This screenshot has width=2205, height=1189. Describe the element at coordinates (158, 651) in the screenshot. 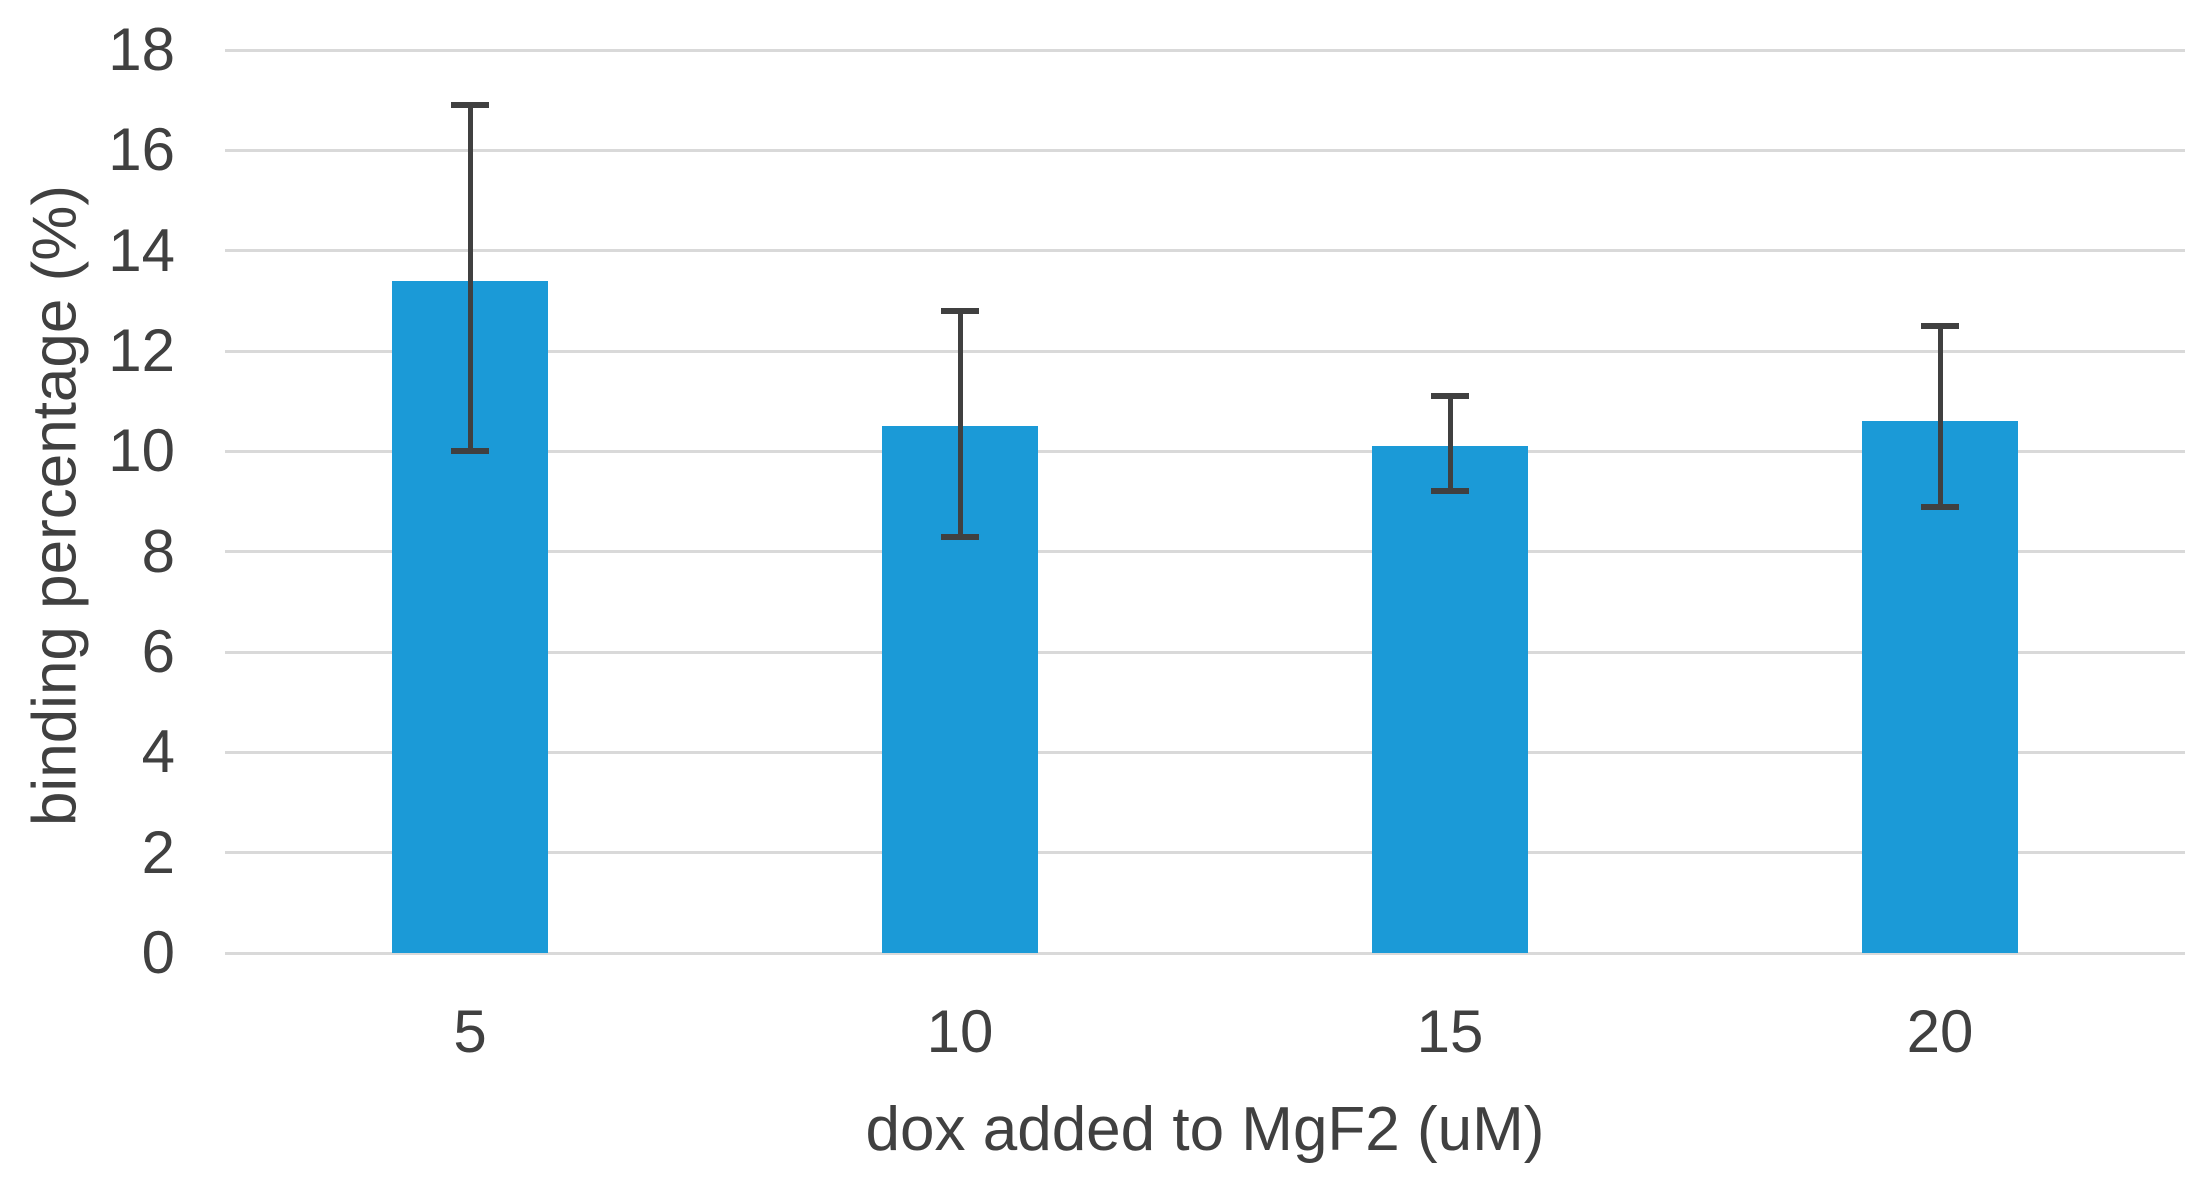

I see `y-tick-label: 6` at that location.